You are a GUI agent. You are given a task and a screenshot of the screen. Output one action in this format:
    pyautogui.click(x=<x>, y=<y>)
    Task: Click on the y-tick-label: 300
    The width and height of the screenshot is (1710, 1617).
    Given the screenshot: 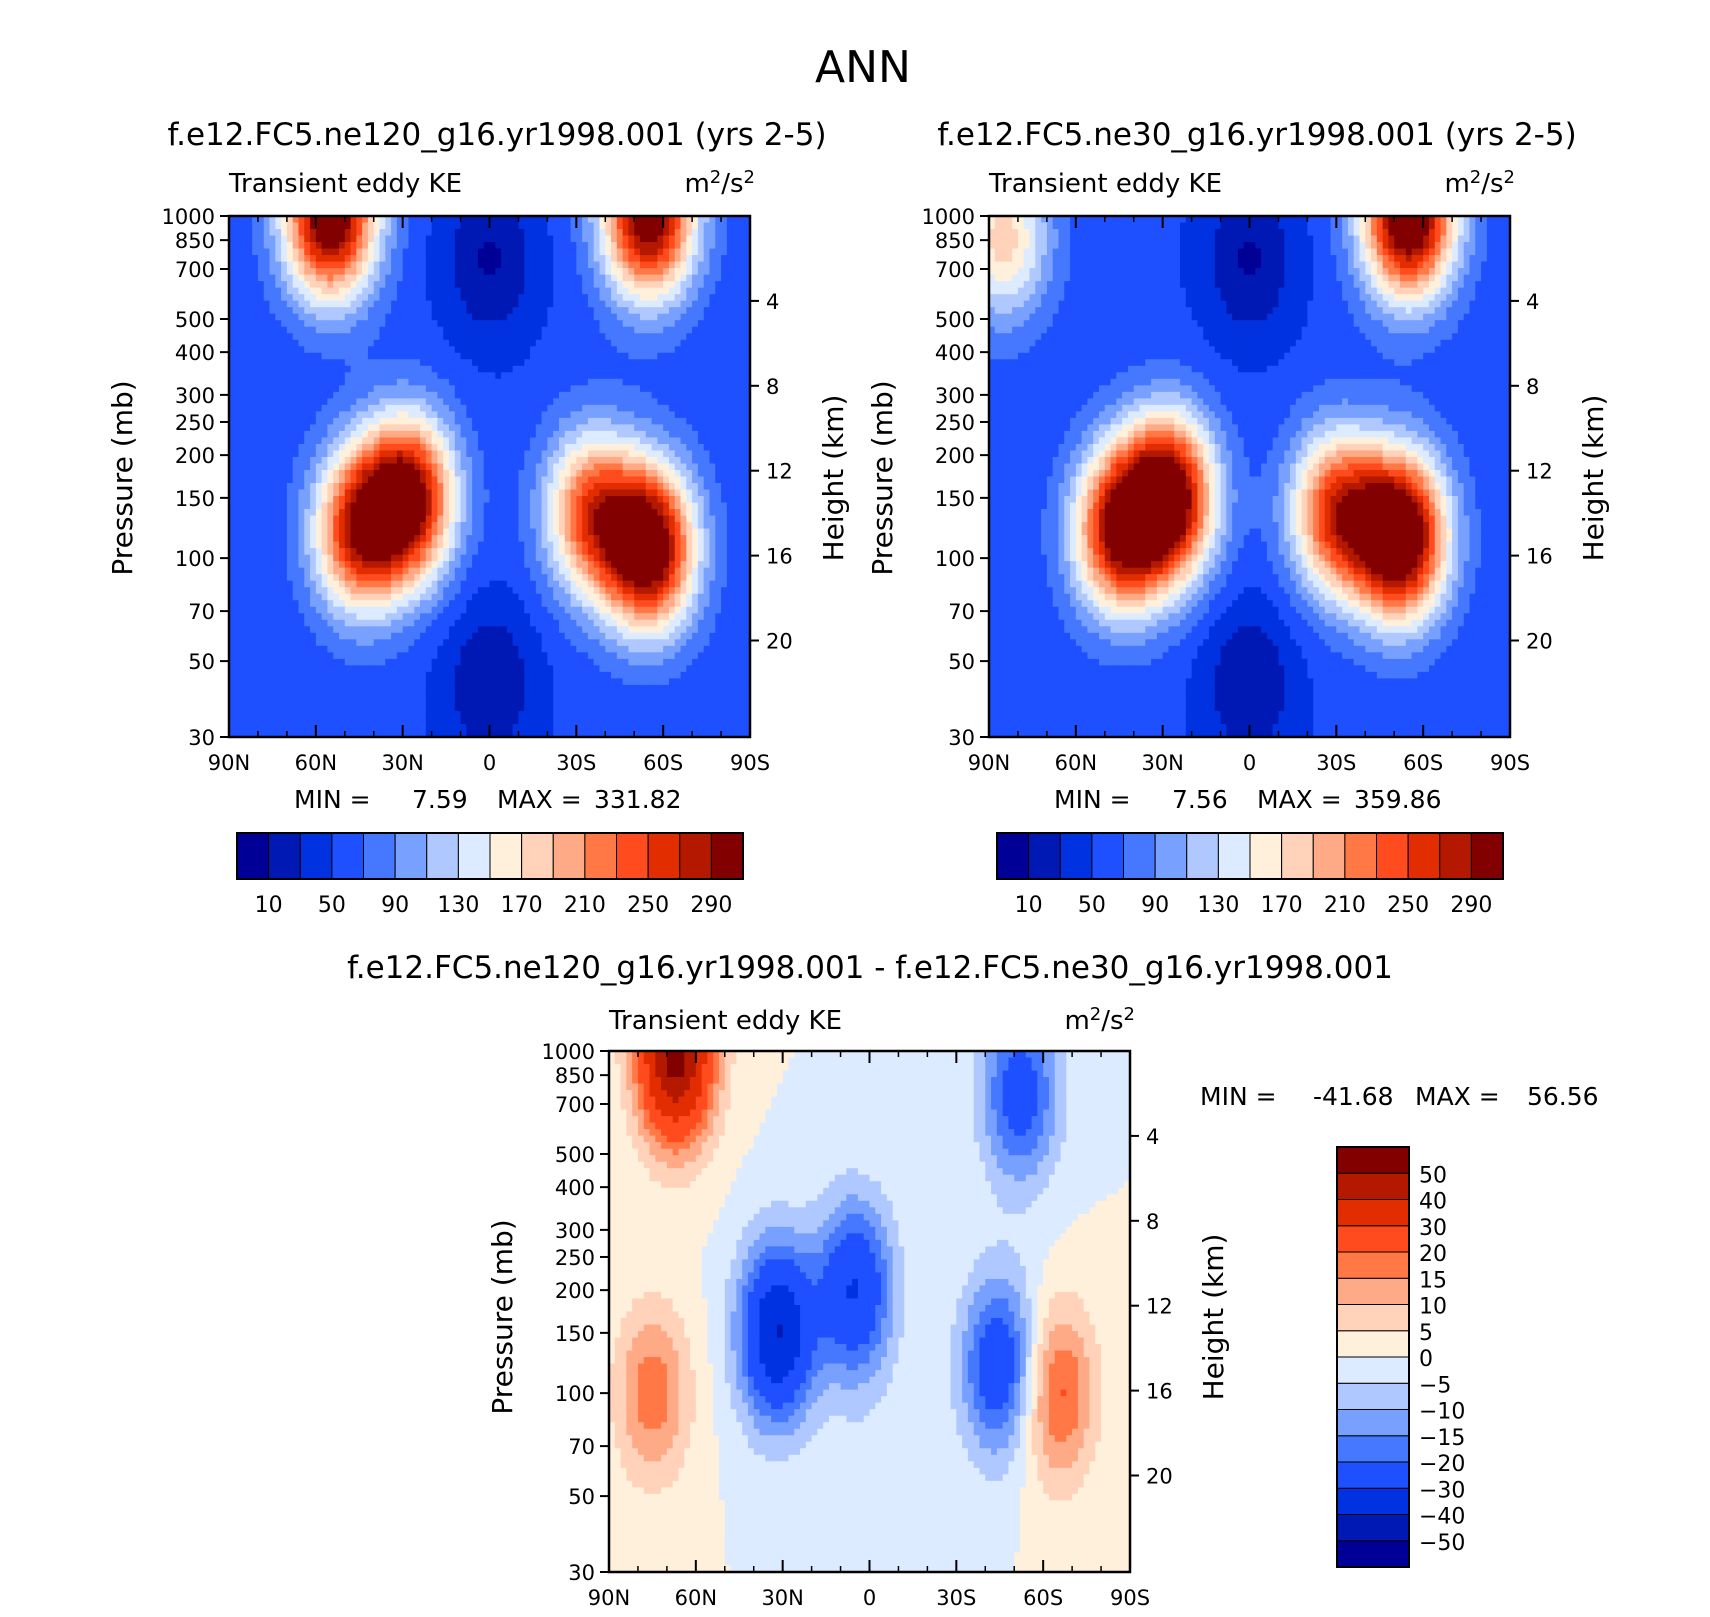 What is the action you would take?
    pyautogui.click(x=195, y=396)
    